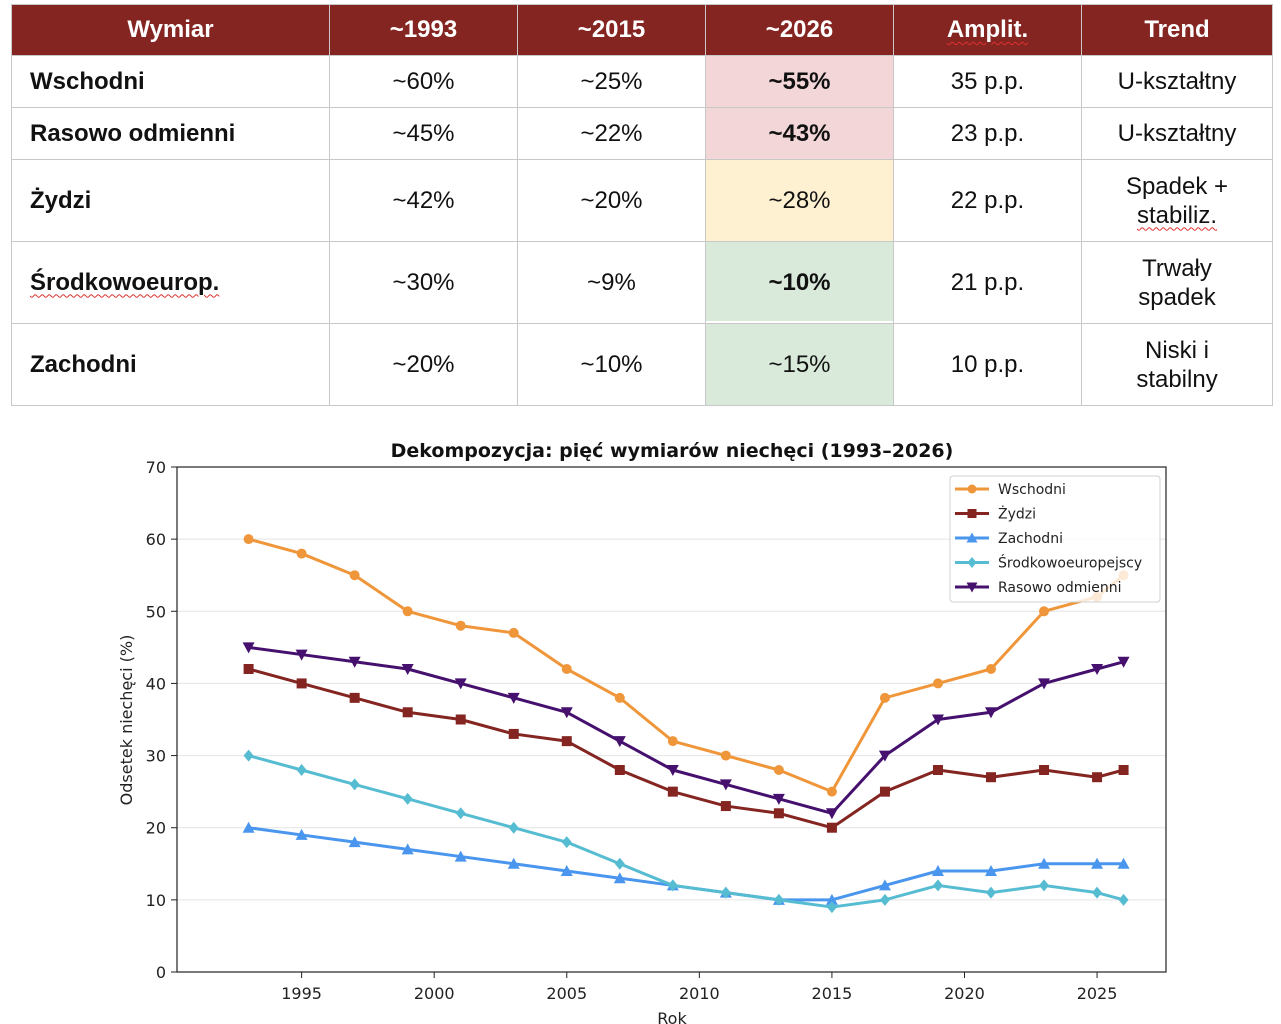 This screenshot has width=1281, height=1024. I want to click on cell-trend-text: Spadek + stabiliz., so click(1177, 200).